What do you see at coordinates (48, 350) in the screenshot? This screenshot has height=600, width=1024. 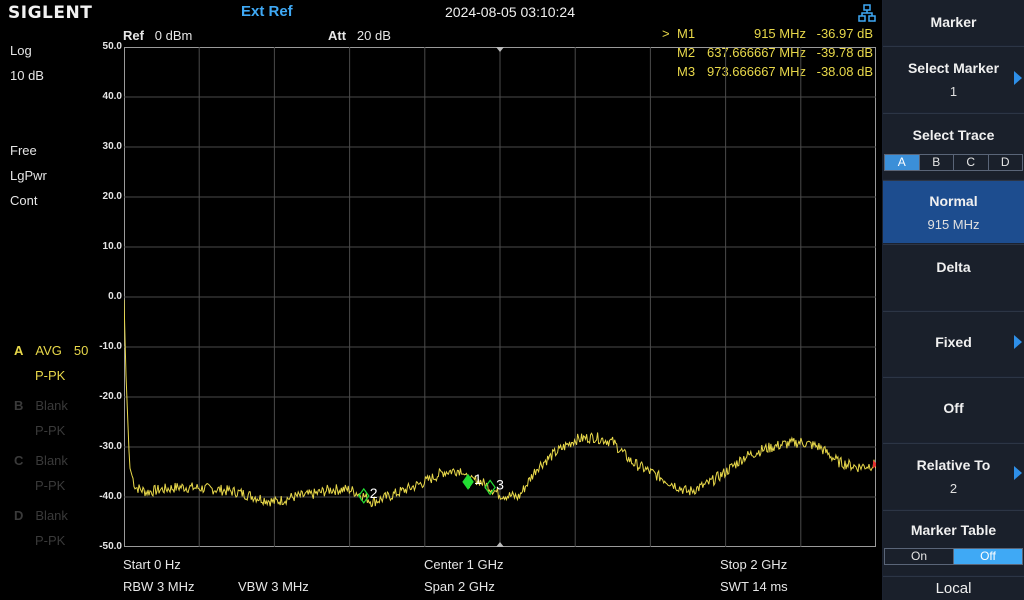 I see `trace-mode: AVG` at bounding box center [48, 350].